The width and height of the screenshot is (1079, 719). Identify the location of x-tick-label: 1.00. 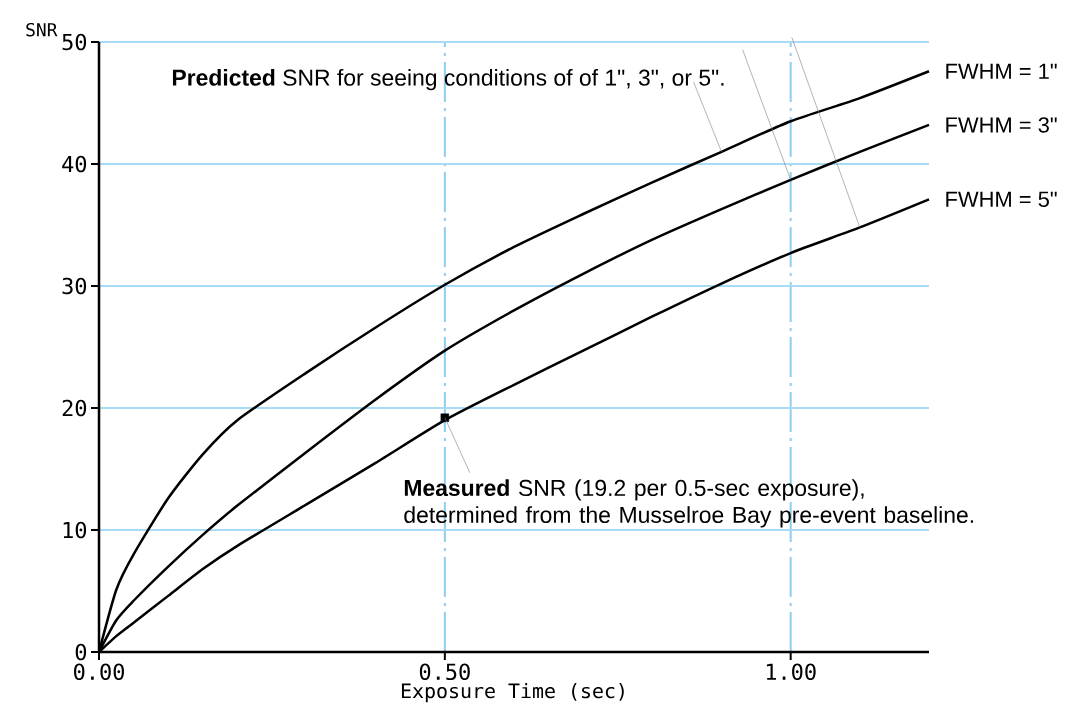
(791, 672).